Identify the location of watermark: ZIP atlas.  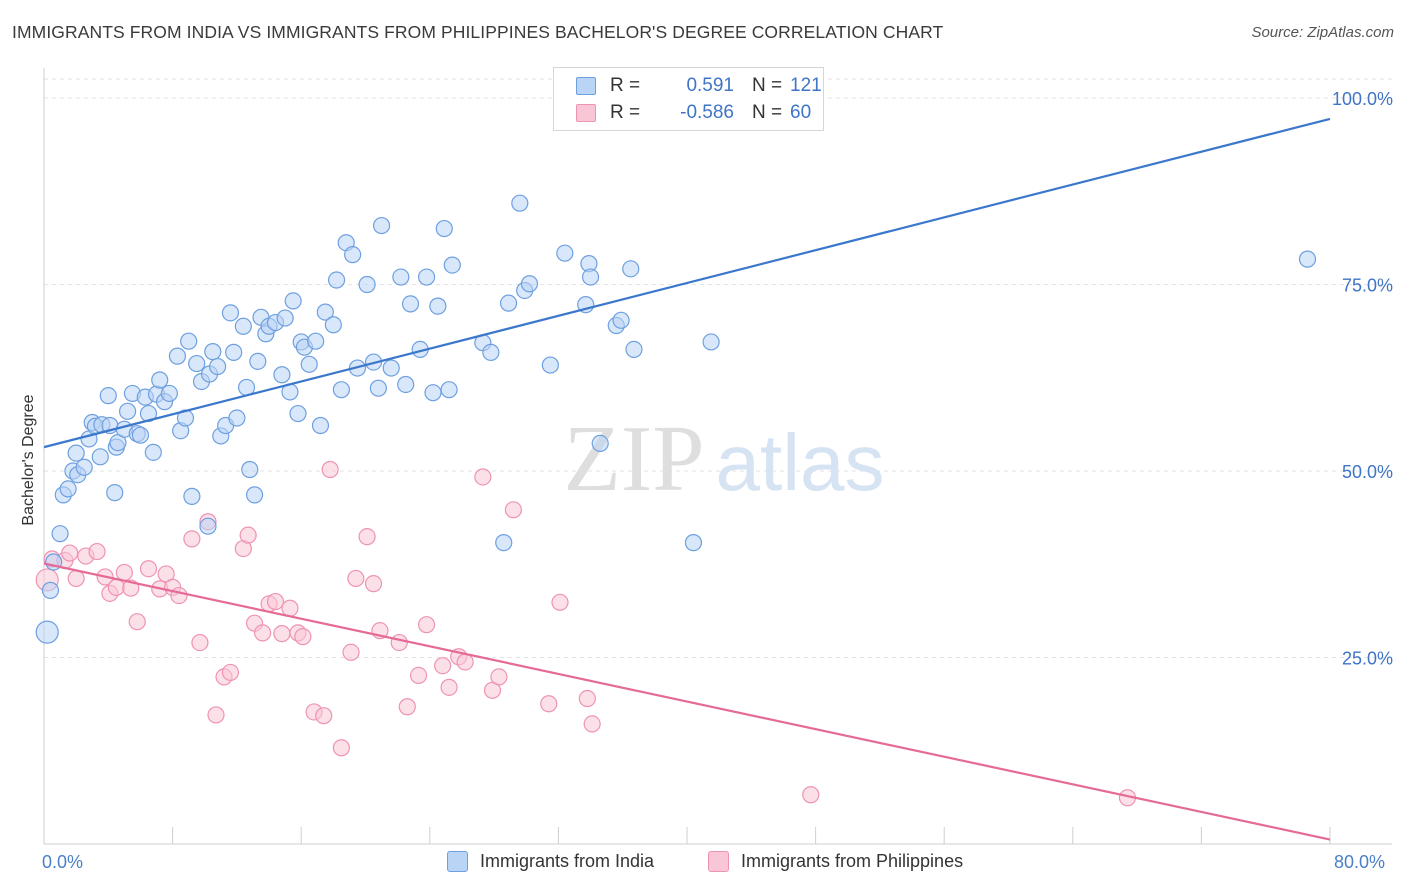
(724, 459).